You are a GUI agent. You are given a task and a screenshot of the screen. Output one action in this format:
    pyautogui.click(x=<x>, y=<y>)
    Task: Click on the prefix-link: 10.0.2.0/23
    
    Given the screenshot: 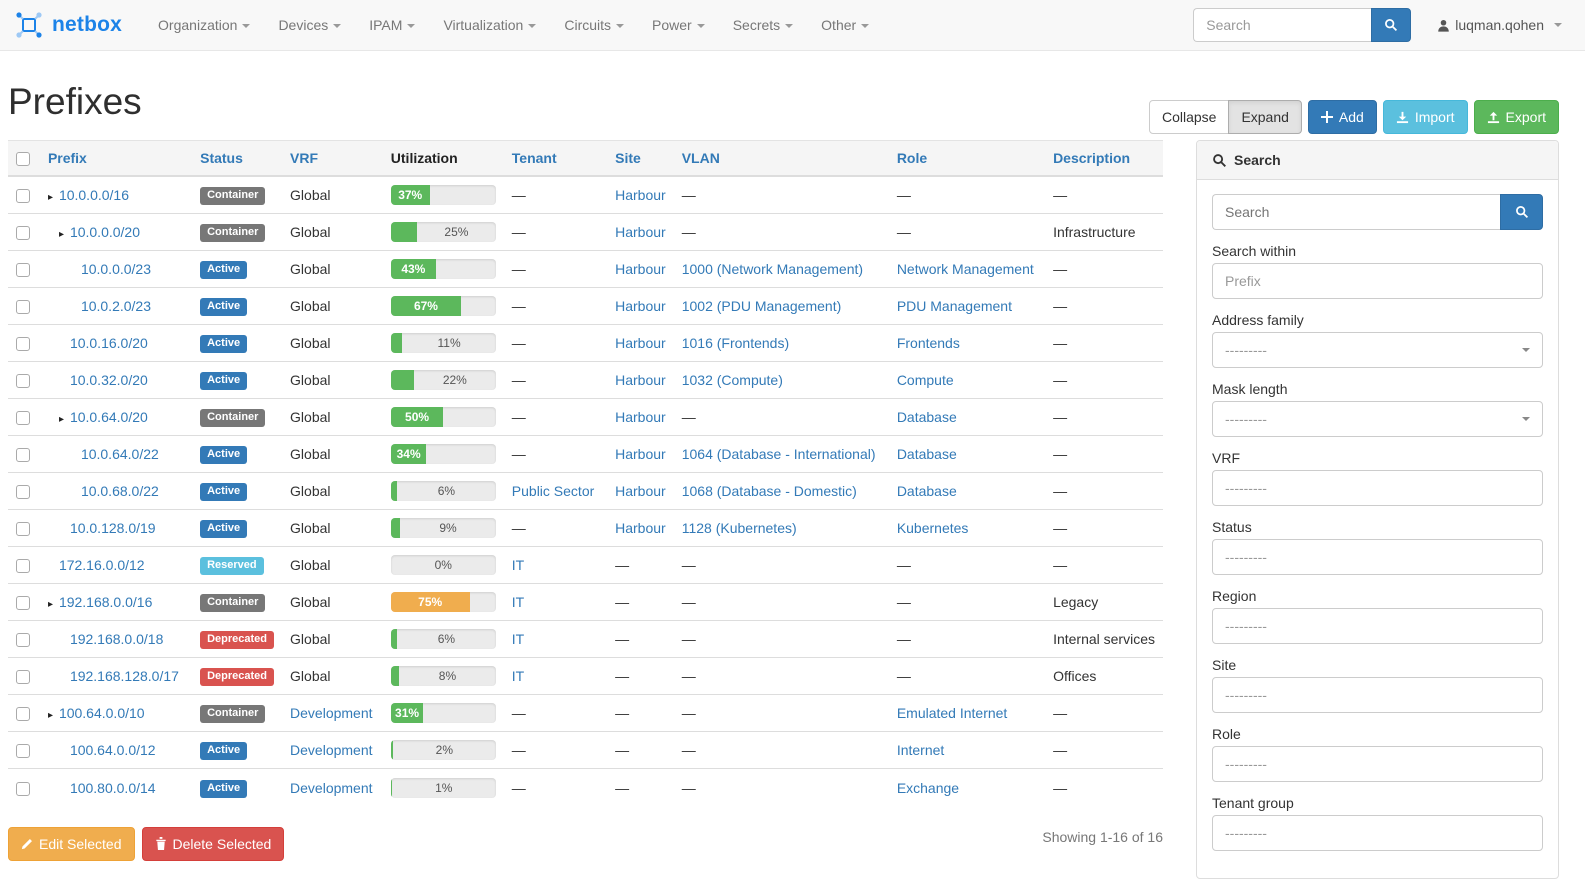 What is the action you would take?
    pyautogui.click(x=115, y=306)
    